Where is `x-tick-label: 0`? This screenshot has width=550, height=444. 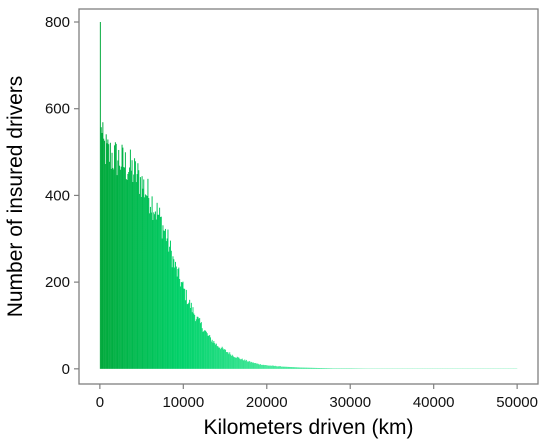
x-tick-label: 0 is located at coordinates (100, 402).